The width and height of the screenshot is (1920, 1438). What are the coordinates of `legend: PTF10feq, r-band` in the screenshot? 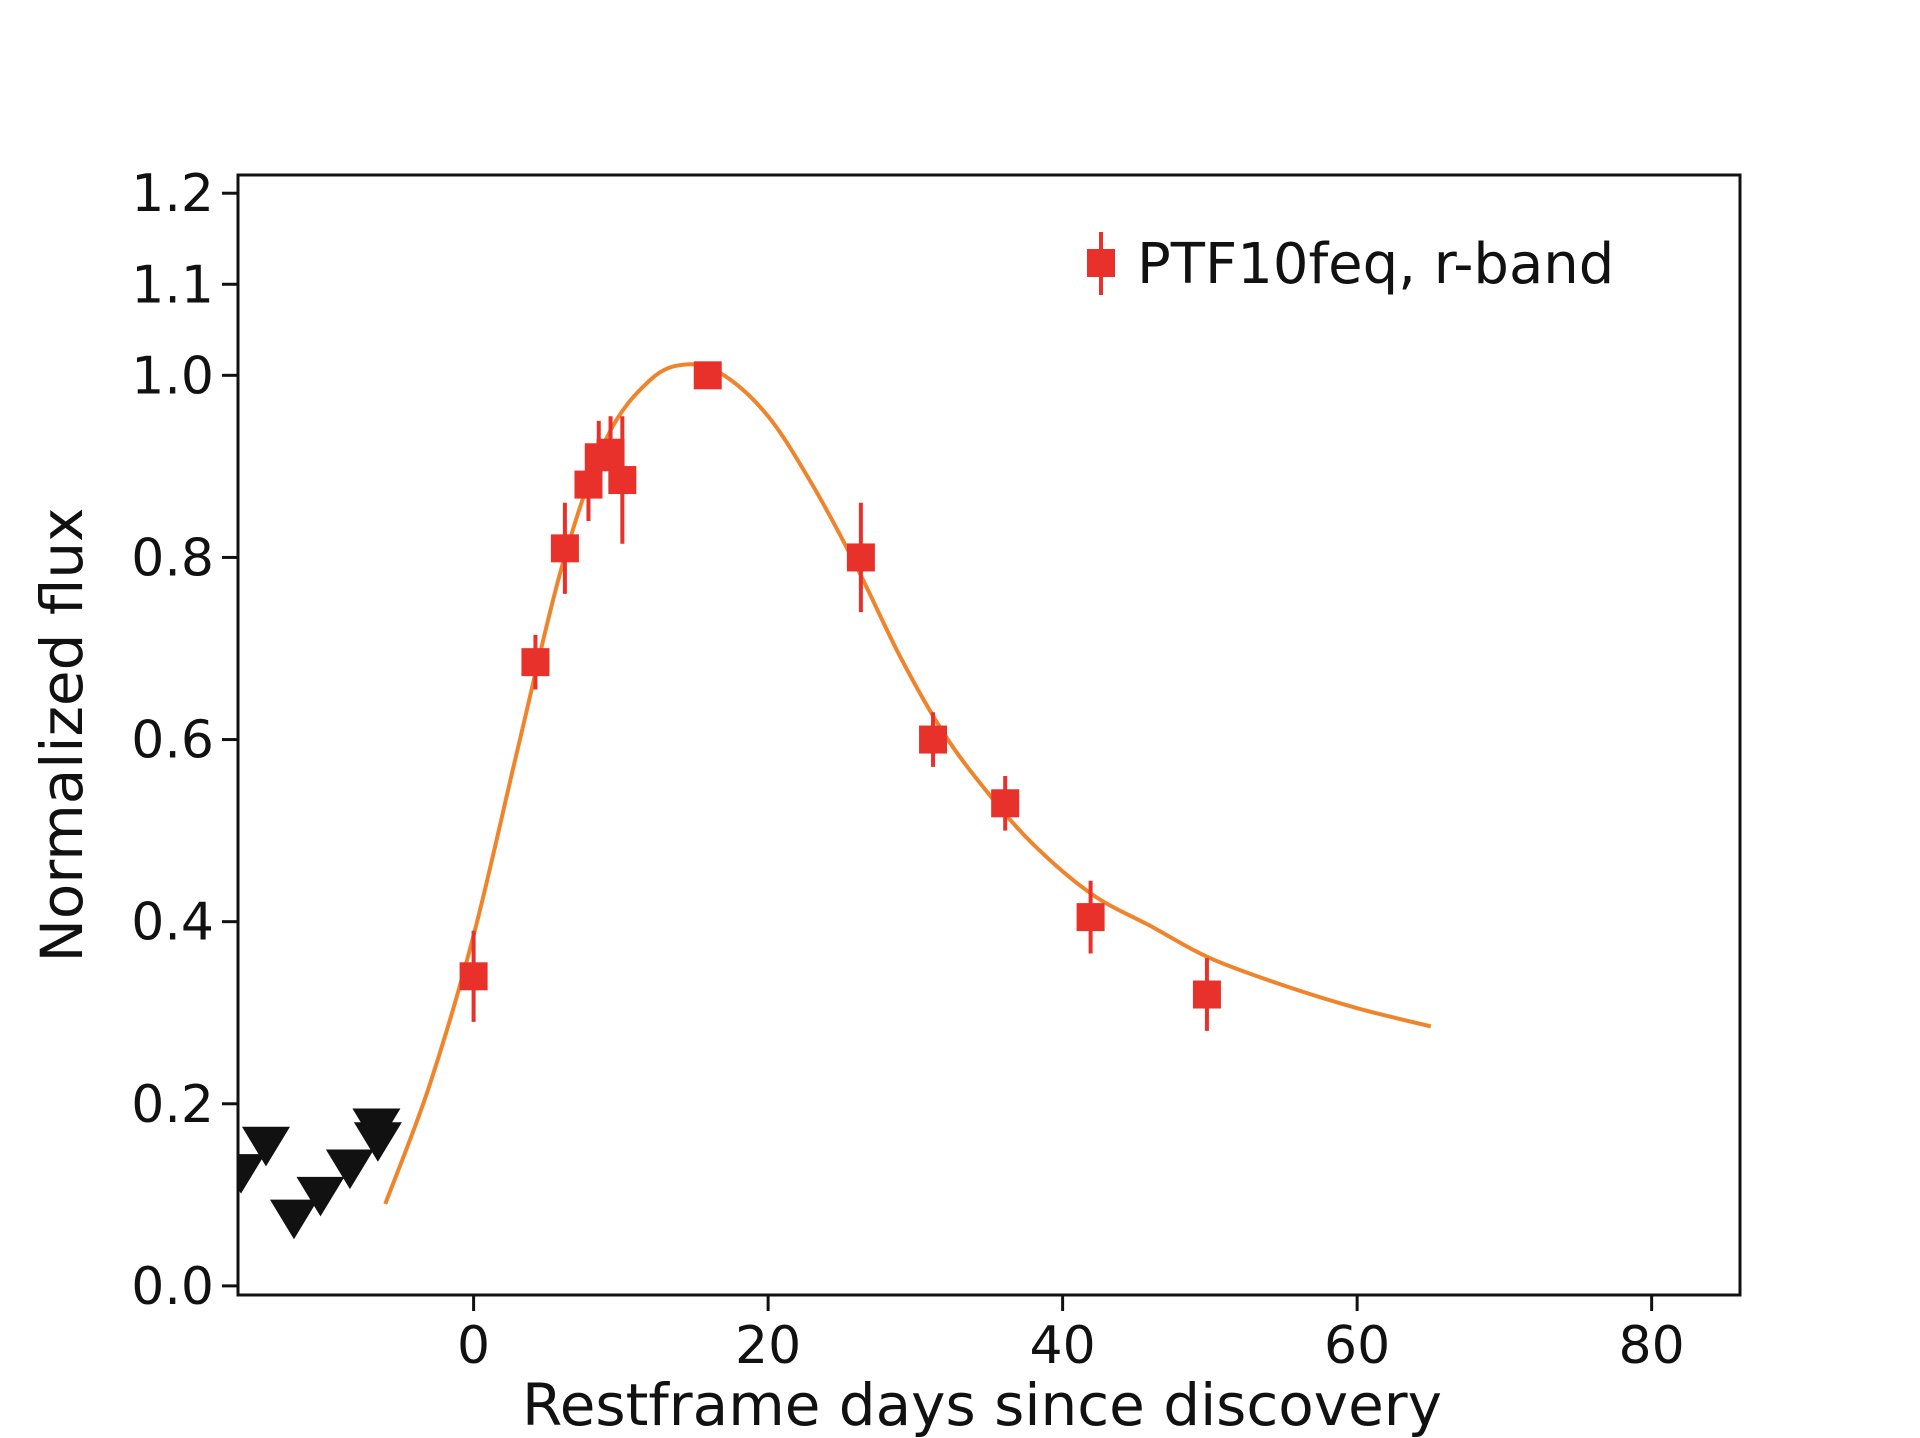 It's located at (1350, 264).